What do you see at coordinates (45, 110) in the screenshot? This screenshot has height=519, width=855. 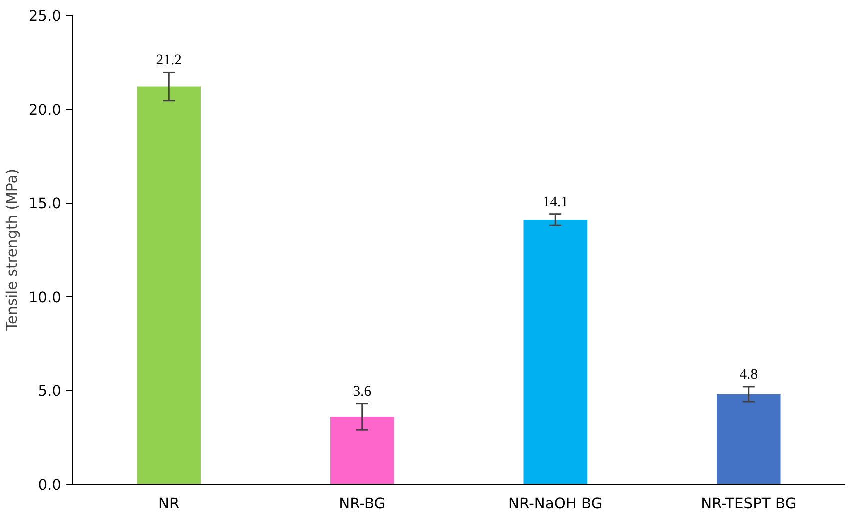 I see `y-tick-label: 20.0` at bounding box center [45, 110].